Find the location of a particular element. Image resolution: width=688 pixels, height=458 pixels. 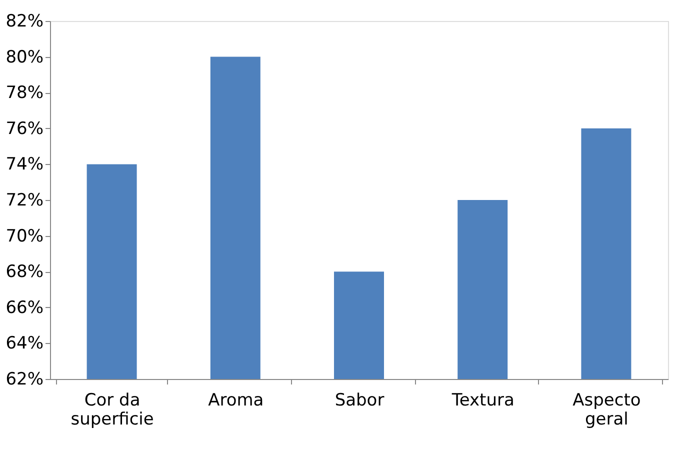

y-tick-label: 74% is located at coordinates (25, 164).